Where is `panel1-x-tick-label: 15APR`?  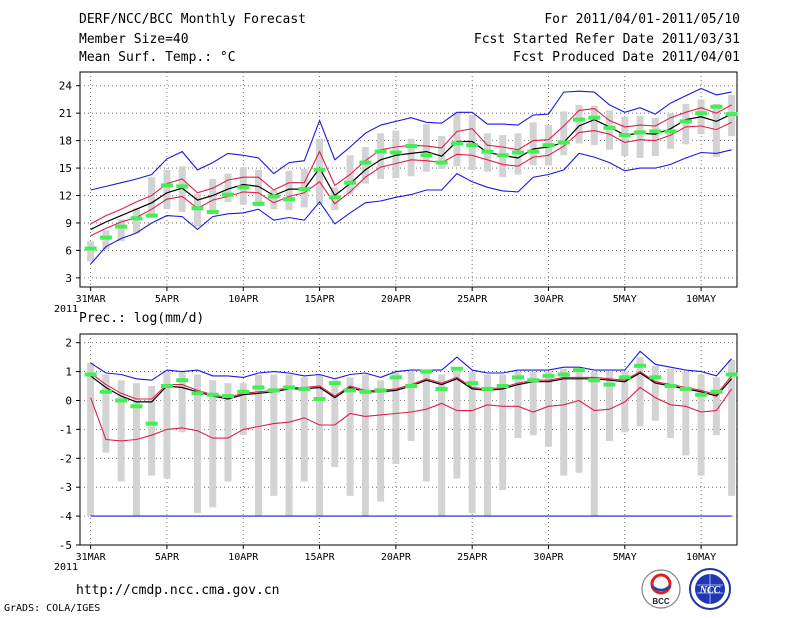
panel1-x-tick-label: 15APR is located at coordinates (320, 299).